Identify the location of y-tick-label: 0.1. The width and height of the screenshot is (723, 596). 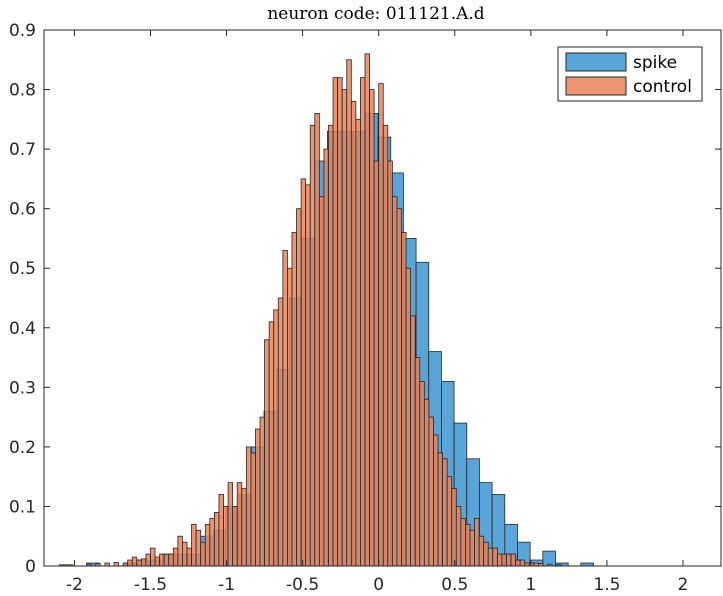
(22, 507).